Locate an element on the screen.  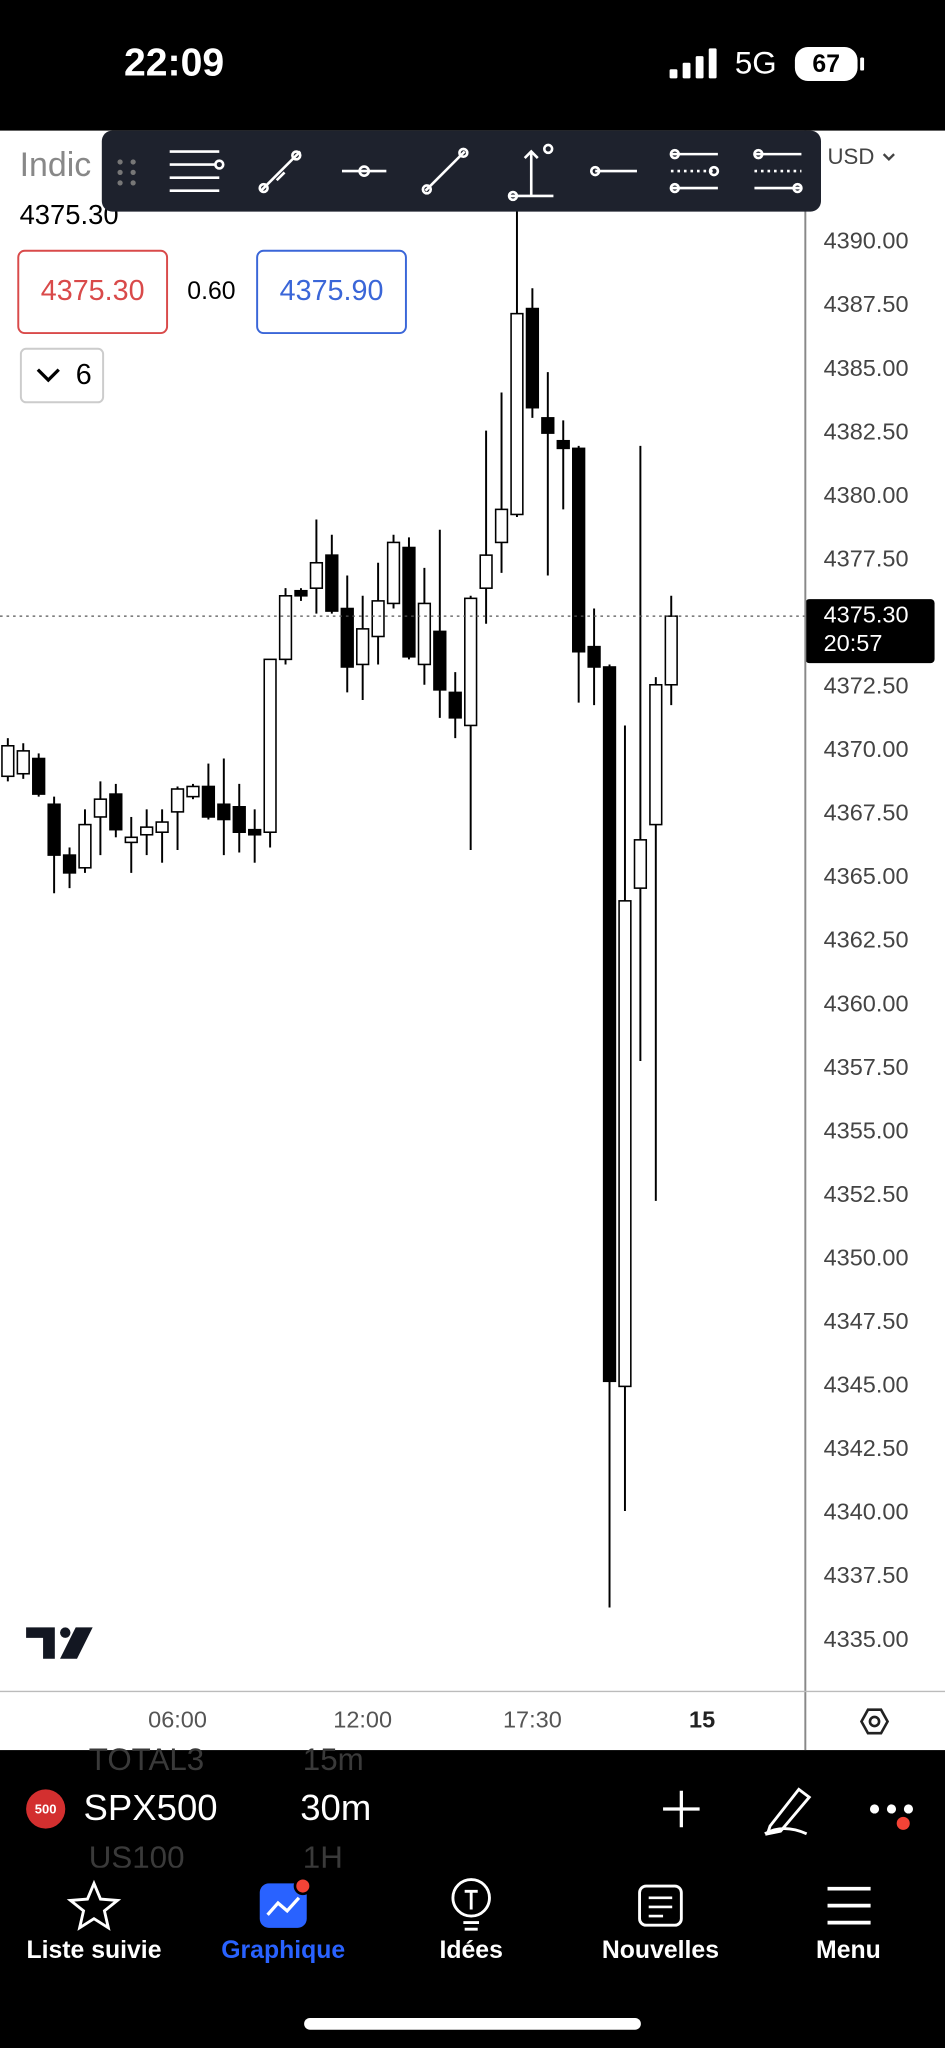
y-tick-label: 4342.50 is located at coordinates (866, 1448).